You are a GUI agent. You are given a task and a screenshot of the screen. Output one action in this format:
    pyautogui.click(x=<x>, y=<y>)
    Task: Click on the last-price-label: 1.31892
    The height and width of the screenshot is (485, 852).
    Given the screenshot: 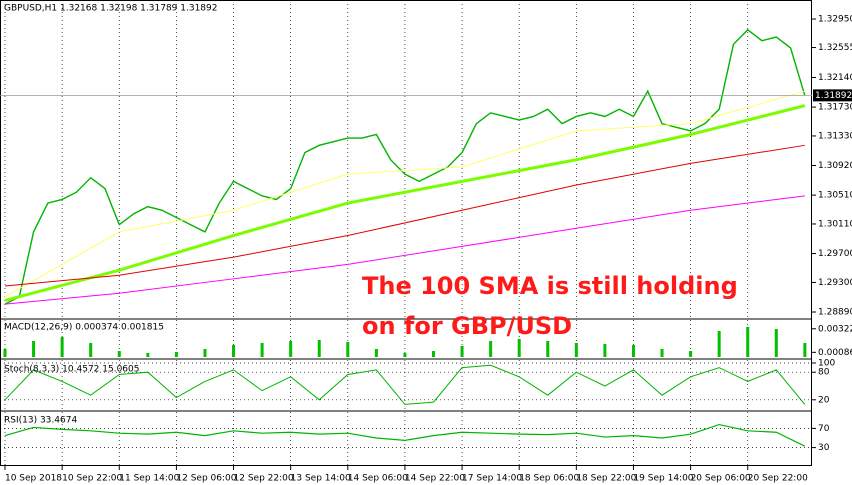 What is the action you would take?
    pyautogui.click(x=833, y=96)
    